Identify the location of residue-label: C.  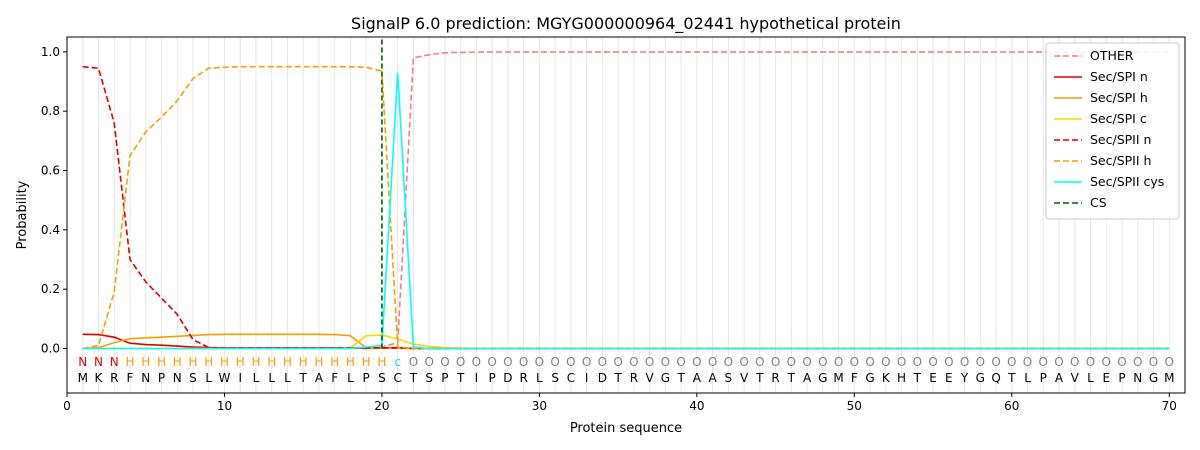
(397, 378).